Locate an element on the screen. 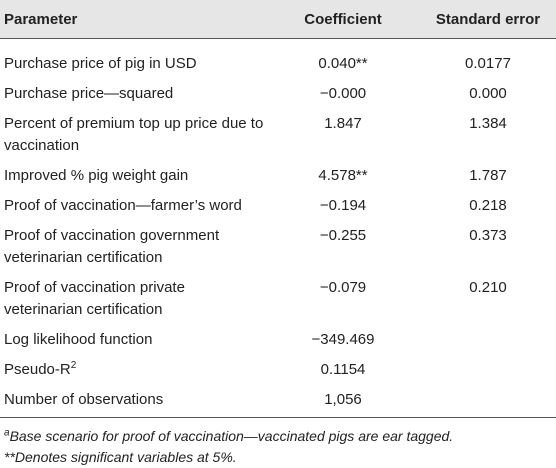 Image resolution: width=556 pixels, height=468 pixels. coefficient: −349.469 is located at coordinates (343, 339).